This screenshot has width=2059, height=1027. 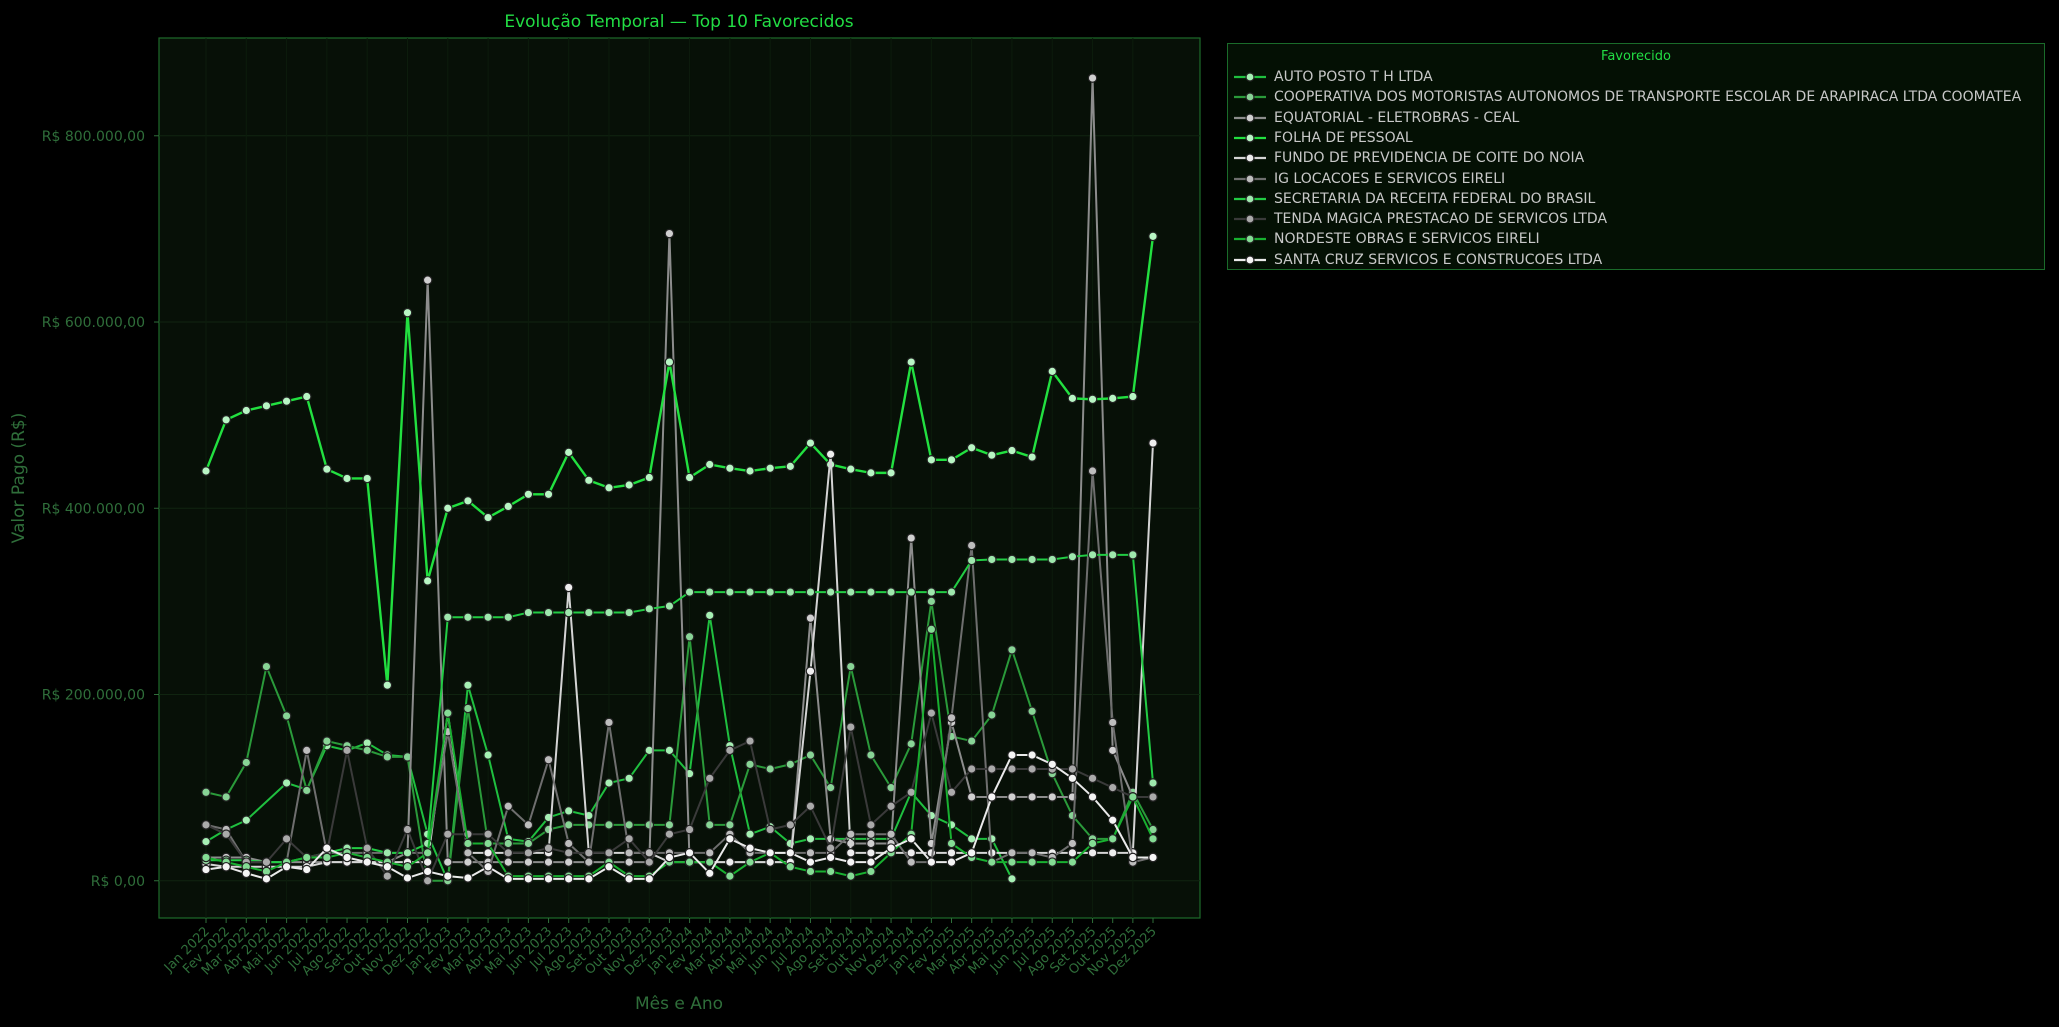 What do you see at coordinates (1408, 158) in the screenshot?
I see `legend-item: FUNDO DE PREVIDENCIA DE COITE DO NOIA` at bounding box center [1408, 158].